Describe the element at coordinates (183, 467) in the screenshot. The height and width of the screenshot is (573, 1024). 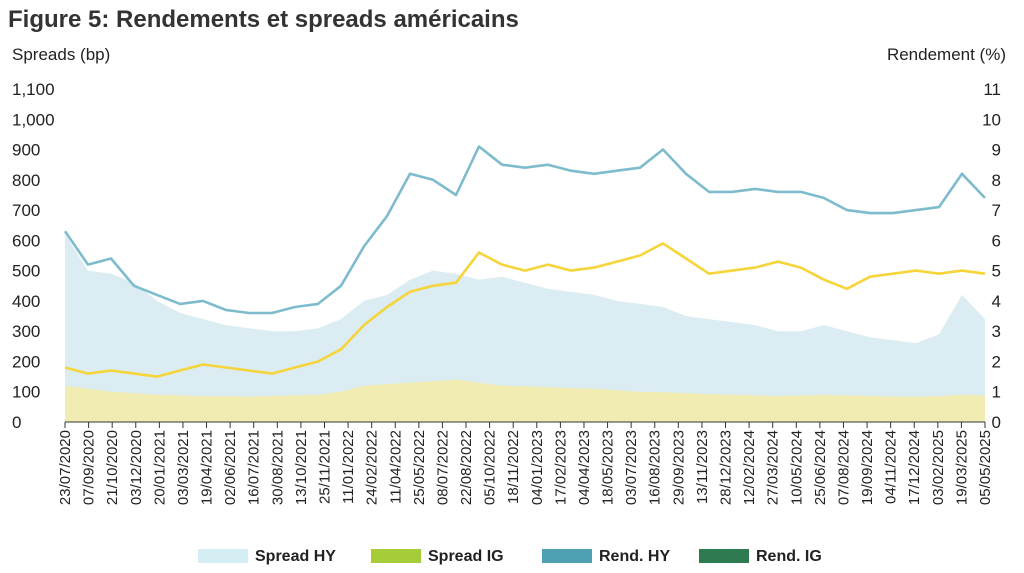
I see `x-tick-label: 03/03/2021` at that location.